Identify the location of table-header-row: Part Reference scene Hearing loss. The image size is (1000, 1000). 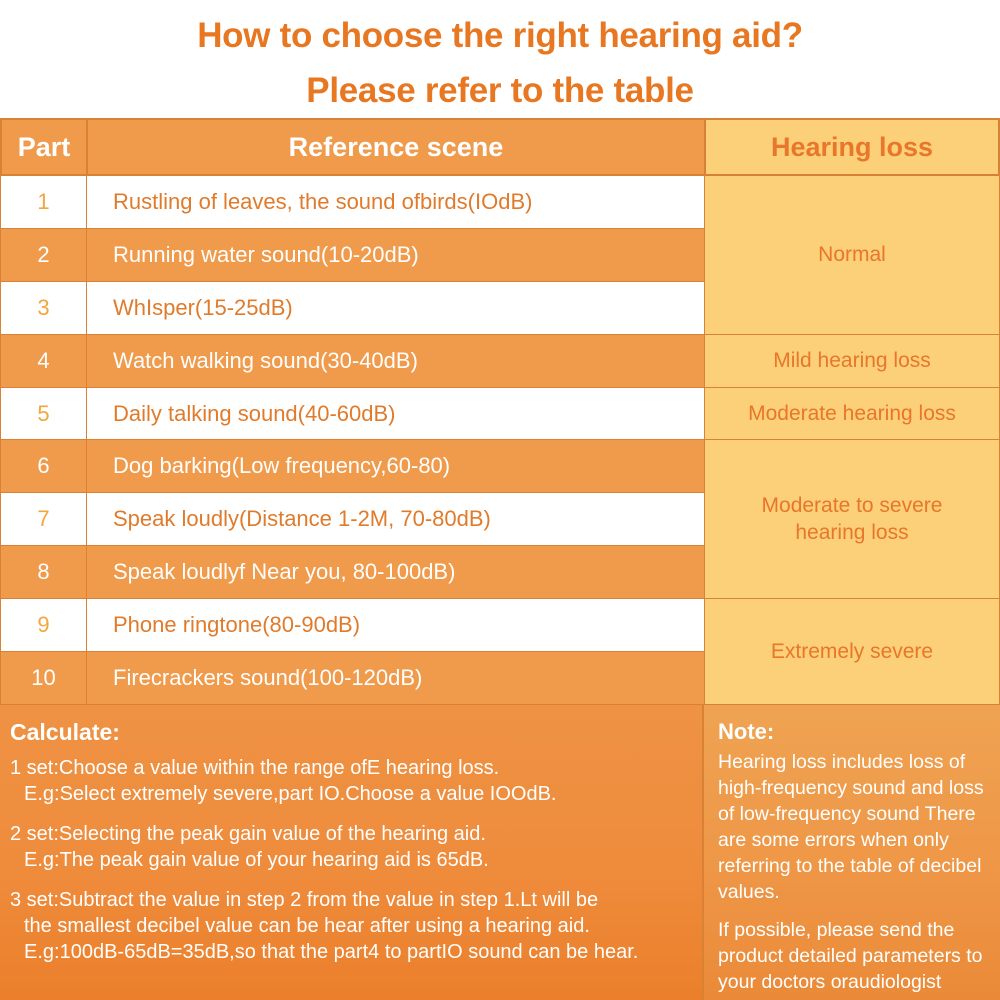
(500, 147).